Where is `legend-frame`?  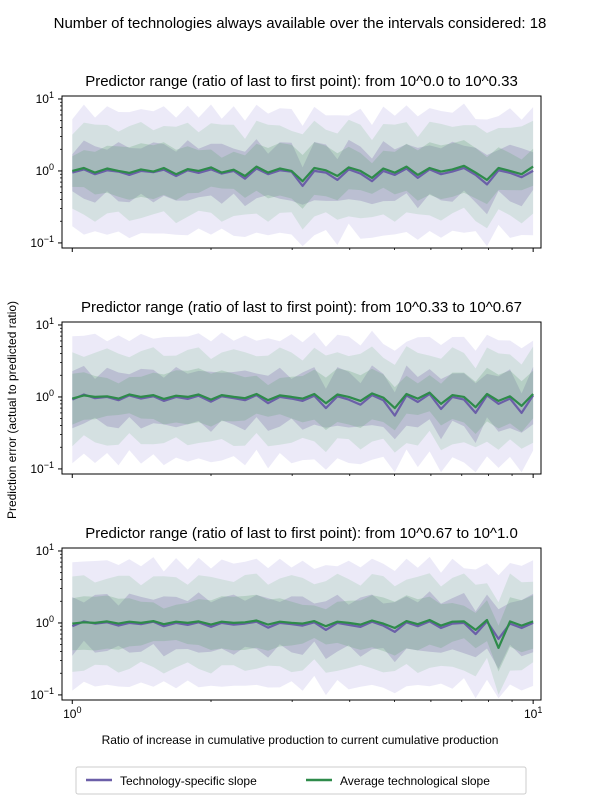
legend-frame is located at coordinates (301, 780).